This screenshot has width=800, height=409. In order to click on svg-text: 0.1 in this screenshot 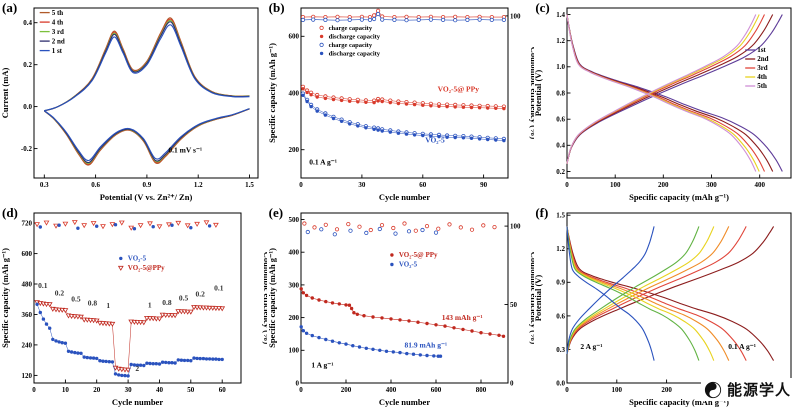, I will do `click(43, 284)`.